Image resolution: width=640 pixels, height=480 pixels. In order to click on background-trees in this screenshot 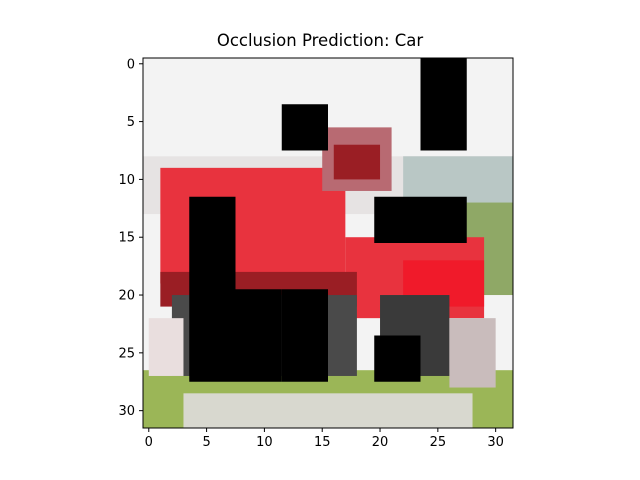, I will do `click(458, 179)`.